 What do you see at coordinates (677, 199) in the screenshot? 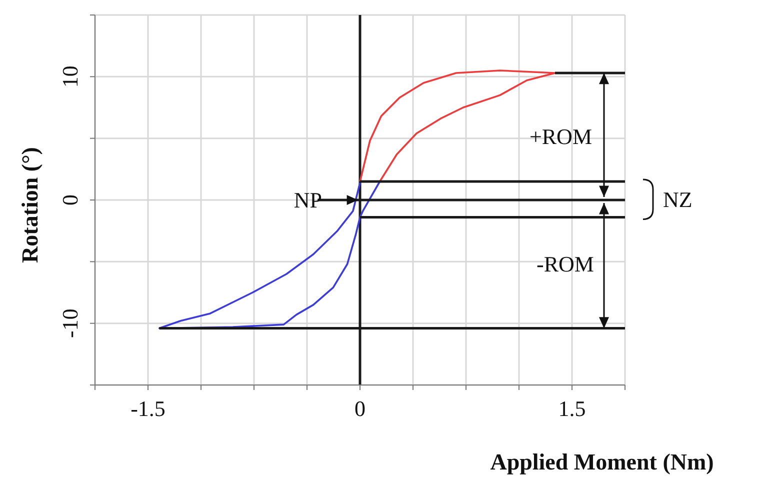
I see `text: NZ` at bounding box center [677, 199].